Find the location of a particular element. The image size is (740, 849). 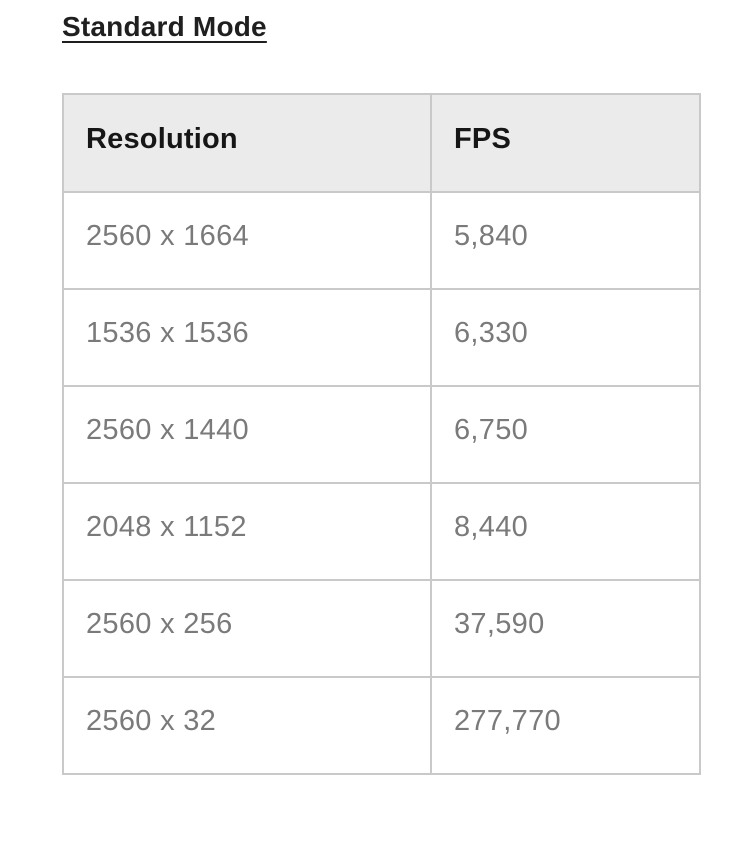

fps-cell: 8,440 is located at coordinates (565, 531).